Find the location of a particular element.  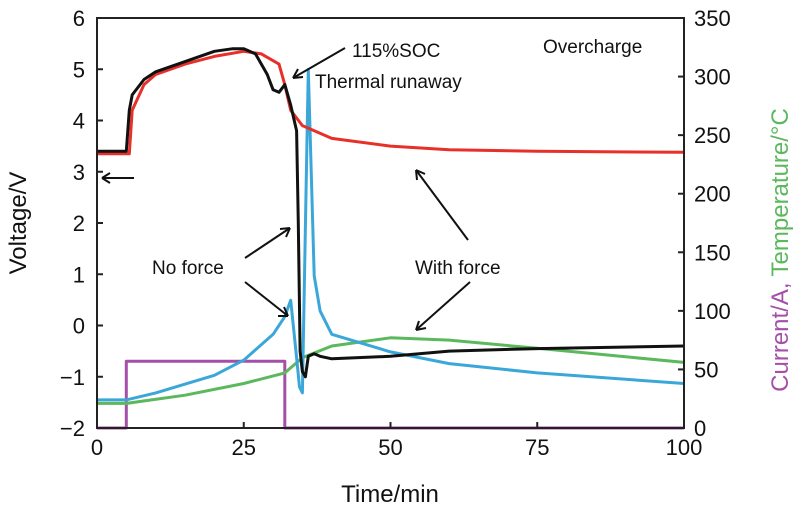

y-tick-label-left: 6 is located at coordinates (79, 18).